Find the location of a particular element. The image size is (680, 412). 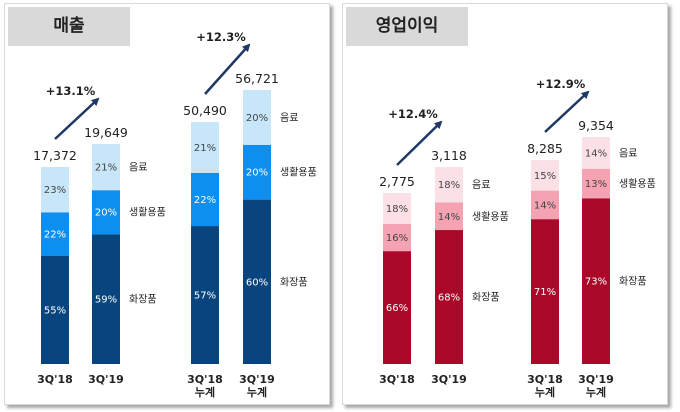

bar-total-label: 2,775 is located at coordinates (397, 181).